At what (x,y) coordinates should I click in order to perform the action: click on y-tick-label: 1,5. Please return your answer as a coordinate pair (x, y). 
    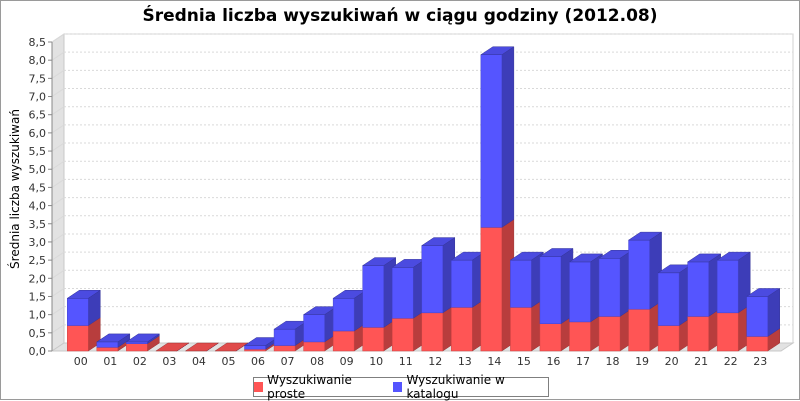
    Looking at the image, I should click on (38, 296).